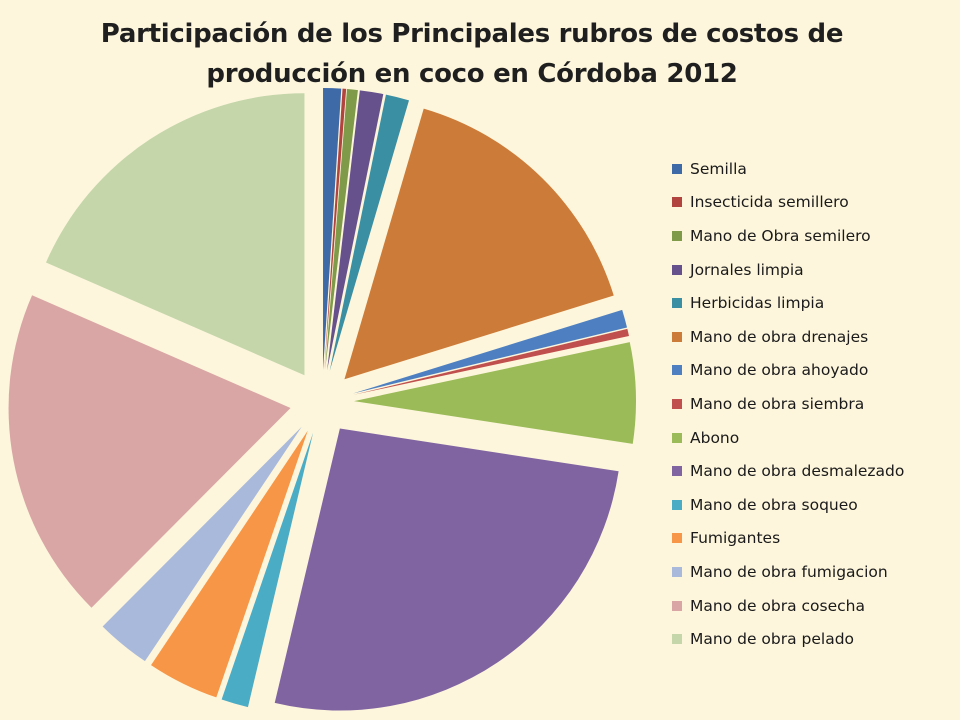 The height and width of the screenshot is (720, 960). What do you see at coordinates (772, 639) in the screenshot?
I see `legend-label: Mano de obra pelado` at bounding box center [772, 639].